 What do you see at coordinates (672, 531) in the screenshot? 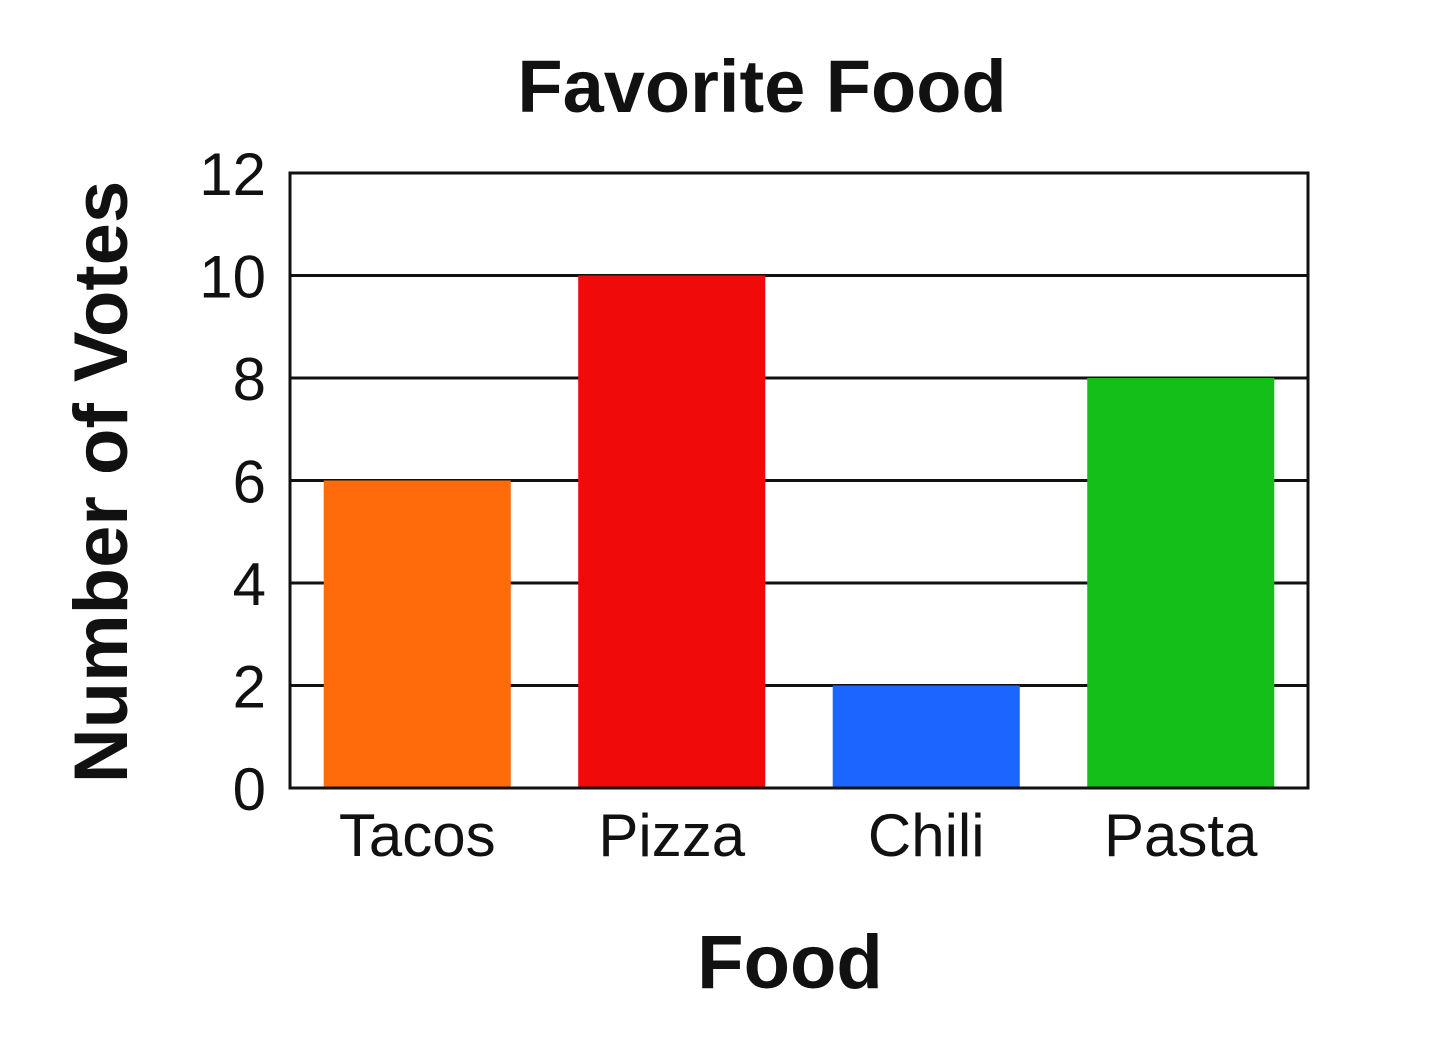
I see `bar-pizza` at bounding box center [672, 531].